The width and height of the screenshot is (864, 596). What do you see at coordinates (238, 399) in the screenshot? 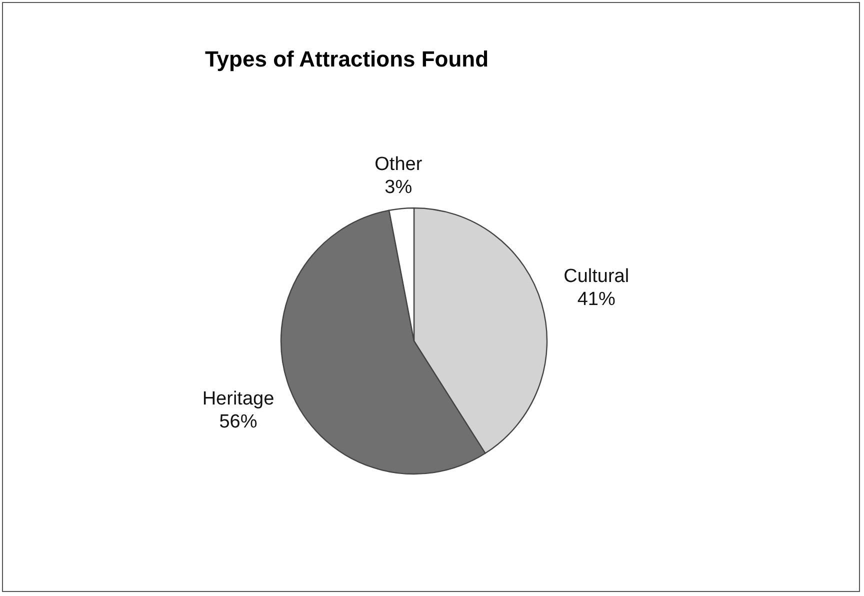
I see `slice-label: Heritage` at bounding box center [238, 399].